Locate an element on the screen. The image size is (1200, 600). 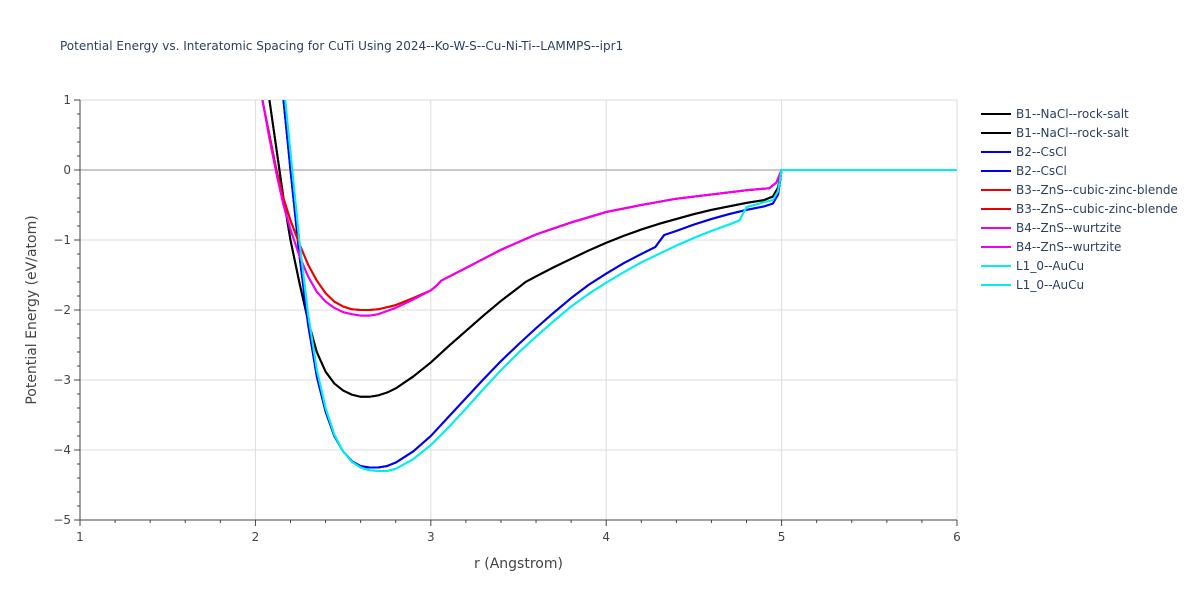
y-tick-label: −2 is located at coordinates (62, 310).